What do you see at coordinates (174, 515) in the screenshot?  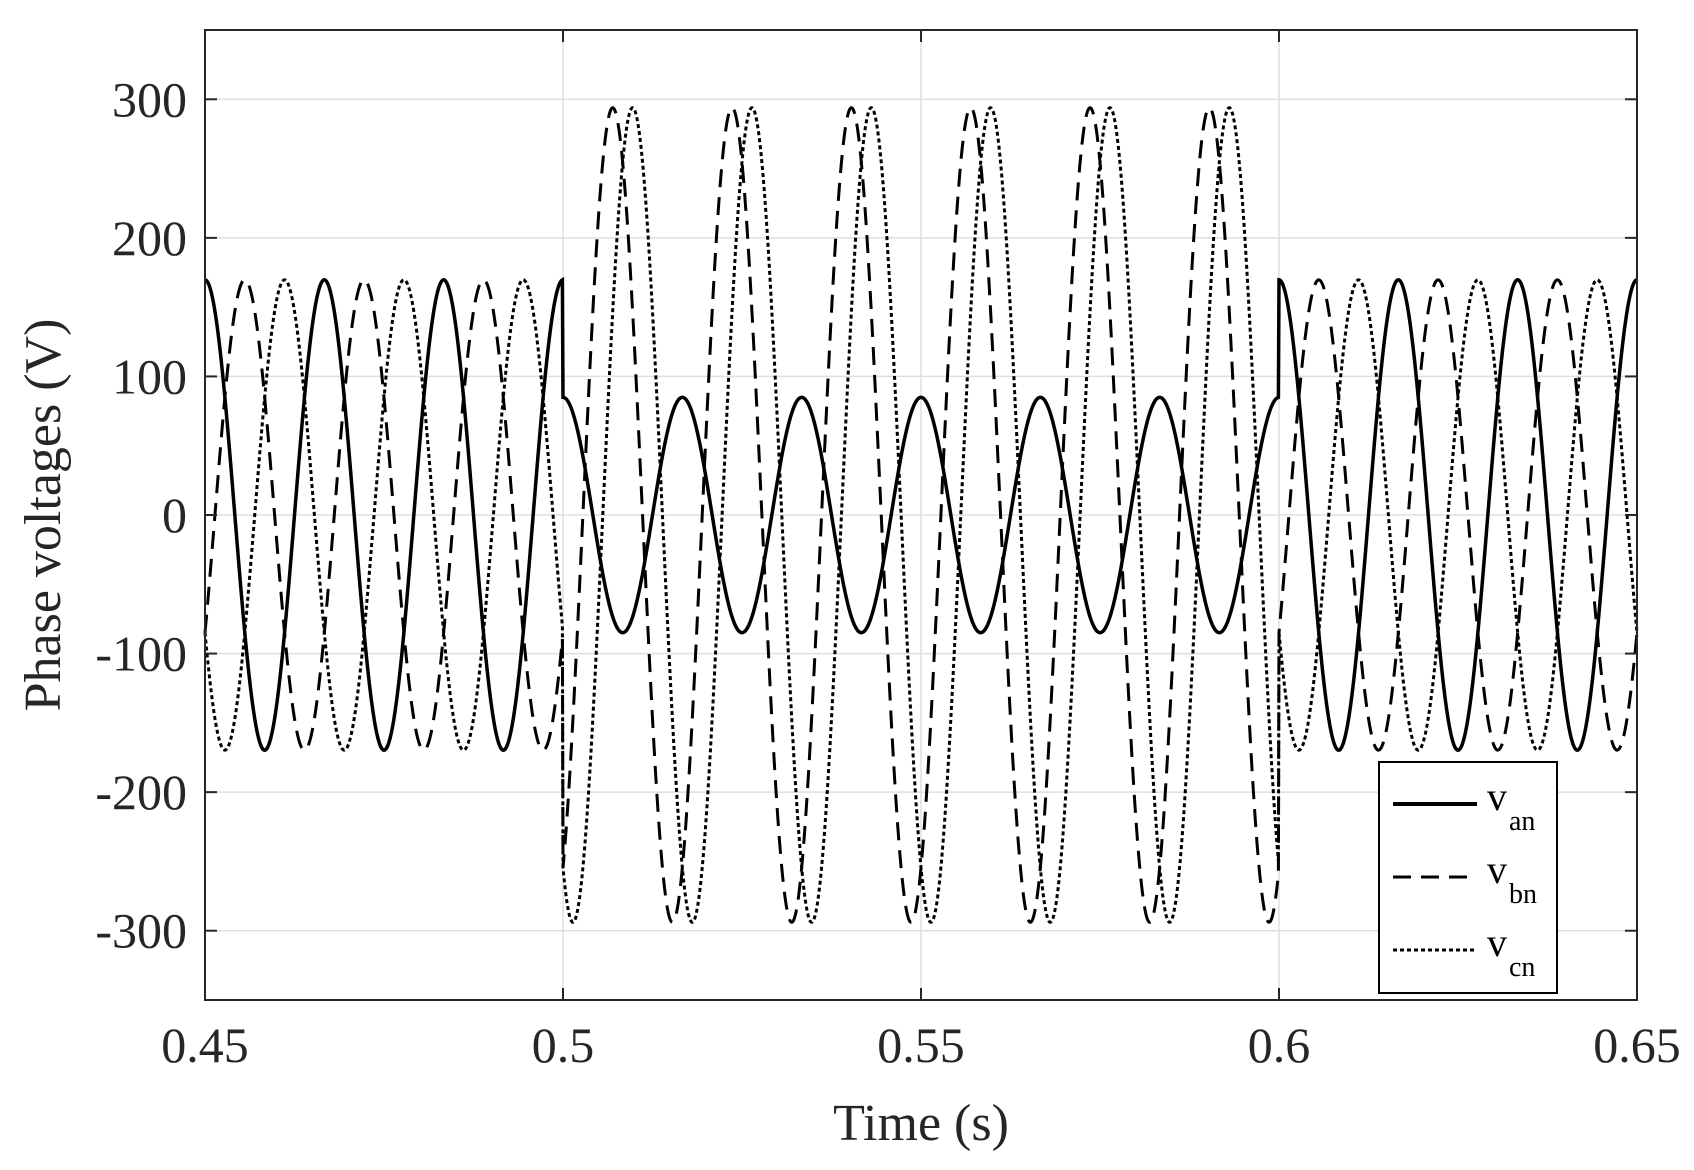 I see `y-tick-label: 0` at bounding box center [174, 515].